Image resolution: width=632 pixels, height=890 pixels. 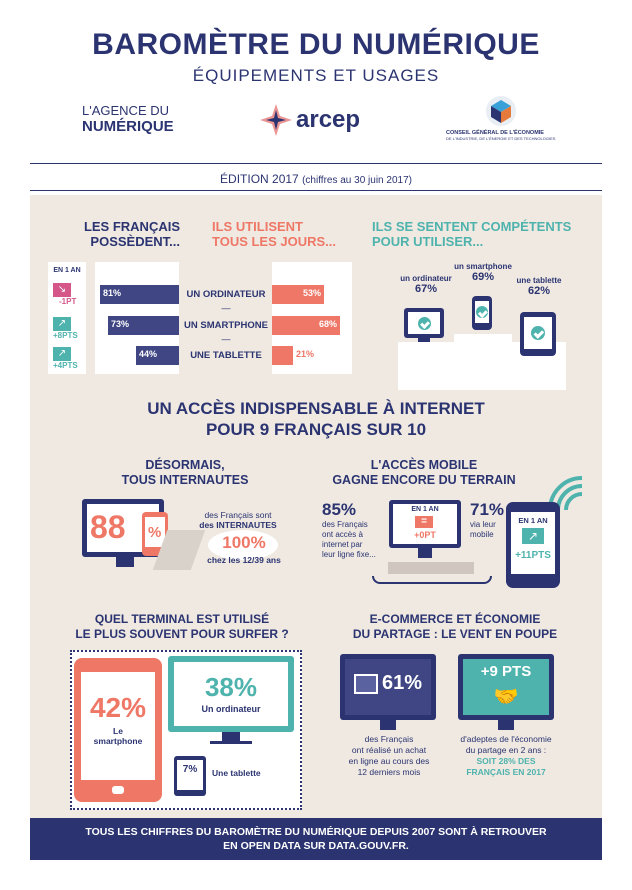 I want to click on mobile-en-un-an: EN 1 AN, so click(x=533, y=520).